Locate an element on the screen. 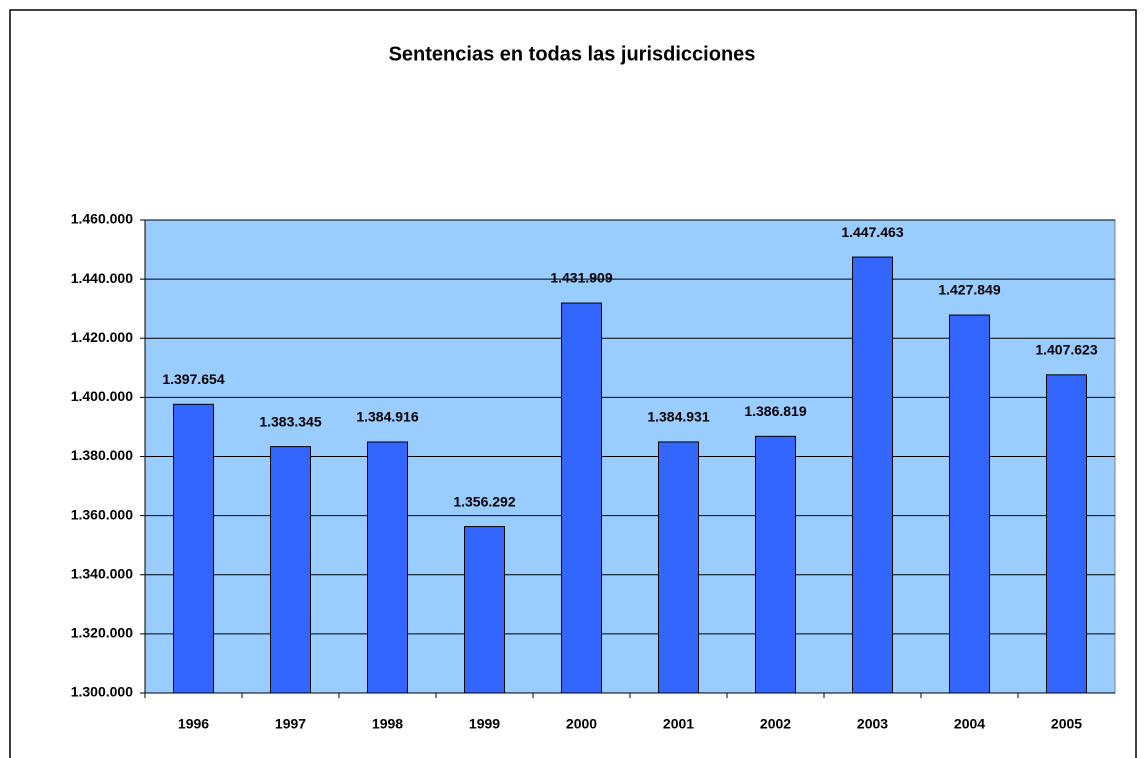 The height and width of the screenshot is (758, 1145). value-label: 1.407.623 is located at coordinates (1066, 350).